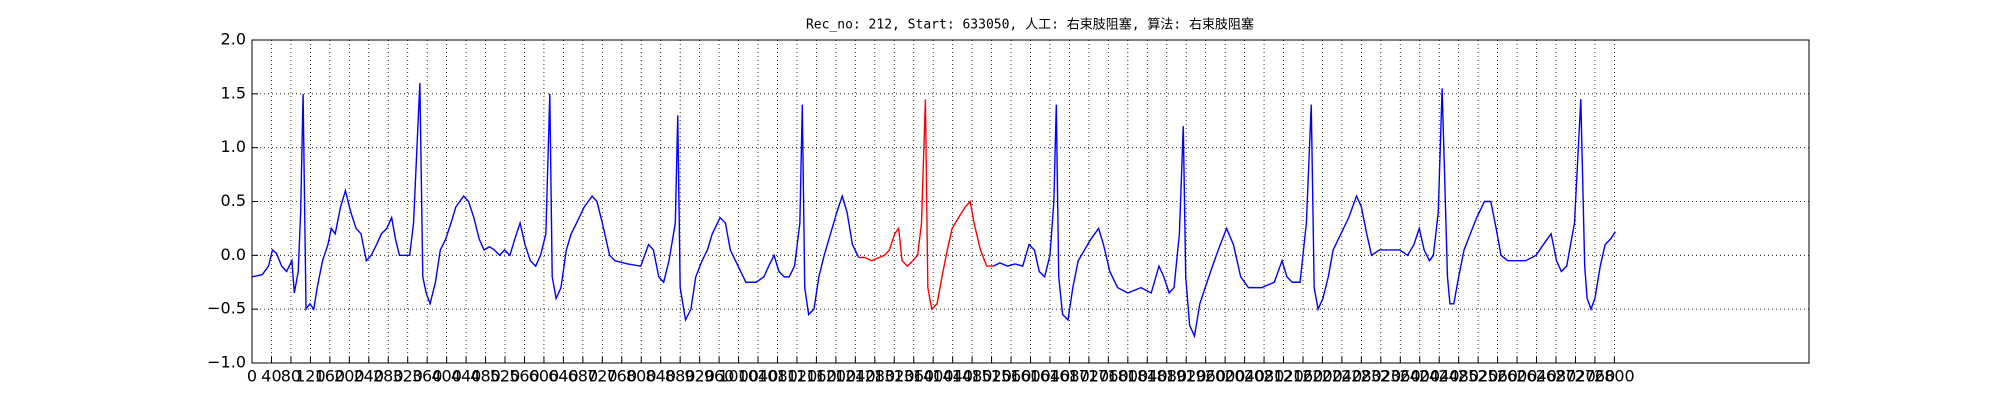  What do you see at coordinates (1244, 376) in the screenshot?
I see `x-tick-label: 2040` at bounding box center [1244, 376].